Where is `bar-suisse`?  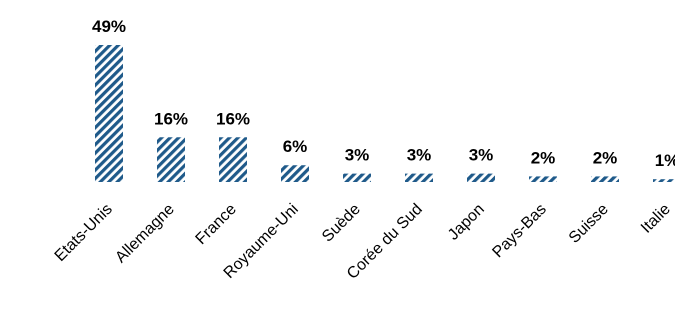 bar-suisse is located at coordinates (605, 179).